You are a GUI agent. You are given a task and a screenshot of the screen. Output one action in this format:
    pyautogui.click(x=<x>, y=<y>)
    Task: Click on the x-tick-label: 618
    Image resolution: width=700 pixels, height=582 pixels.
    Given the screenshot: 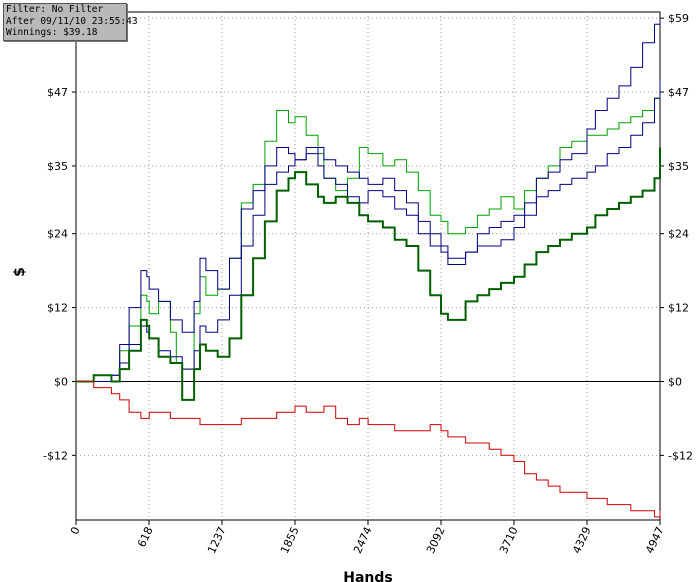 What is the action you would take?
    pyautogui.click(x=145, y=537)
    